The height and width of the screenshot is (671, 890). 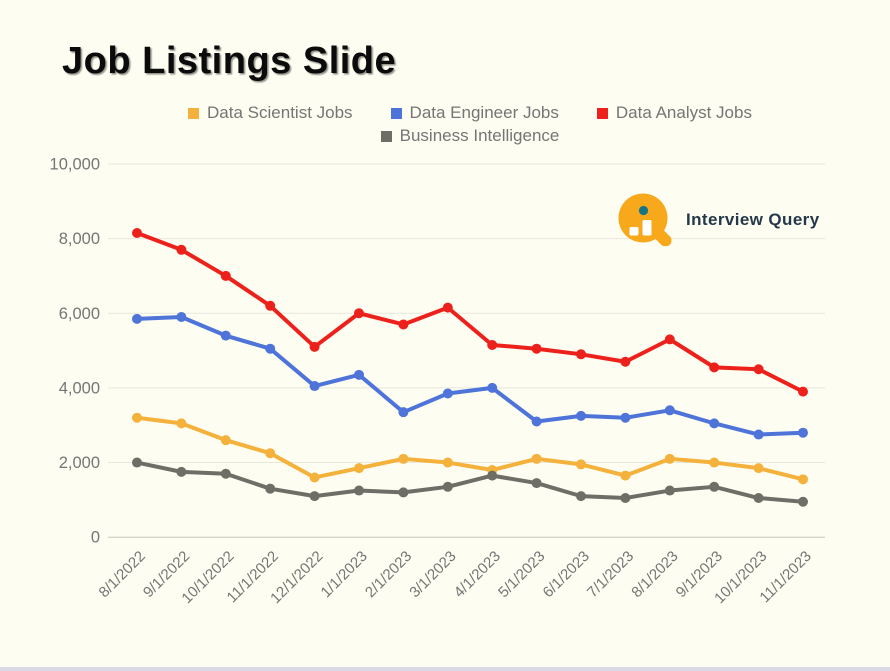 What do you see at coordinates (79, 314) in the screenshot?
I see `y-axis-tick-label: 6,000` at bounding box center [79, 314].